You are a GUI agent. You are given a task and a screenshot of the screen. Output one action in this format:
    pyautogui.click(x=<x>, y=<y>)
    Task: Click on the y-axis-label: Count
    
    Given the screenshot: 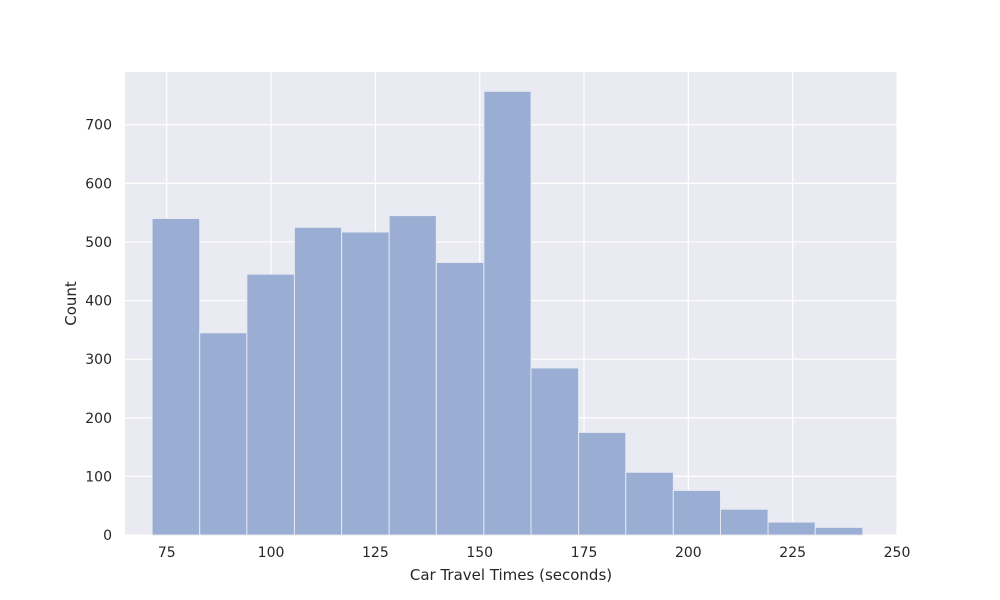 What is the action you would take?
    pyautogui.click(x=71, y=303)
    